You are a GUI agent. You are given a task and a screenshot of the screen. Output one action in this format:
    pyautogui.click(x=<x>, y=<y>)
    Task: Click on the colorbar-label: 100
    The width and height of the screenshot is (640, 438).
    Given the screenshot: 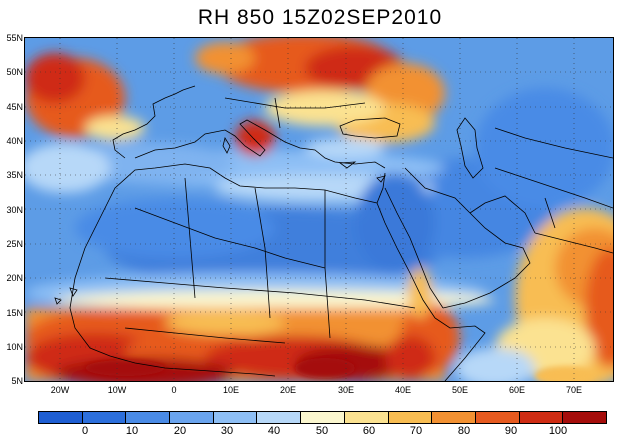 What is the action you would take?
    pyautogui.click(x=558, y=431)
    